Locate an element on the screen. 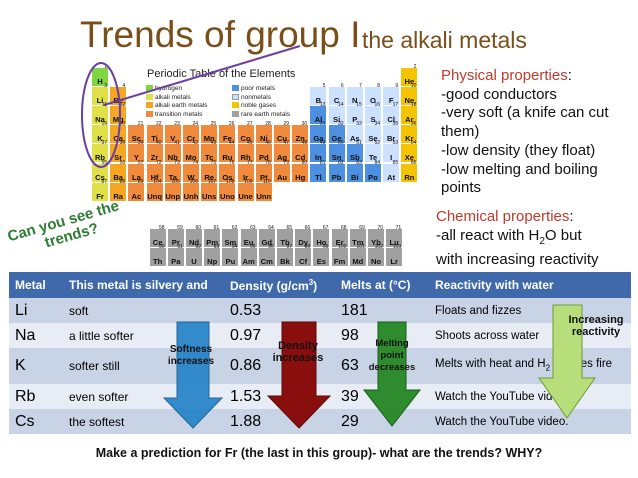  element-cell-unn: 110 Unn is located at coordinates (263, 190).